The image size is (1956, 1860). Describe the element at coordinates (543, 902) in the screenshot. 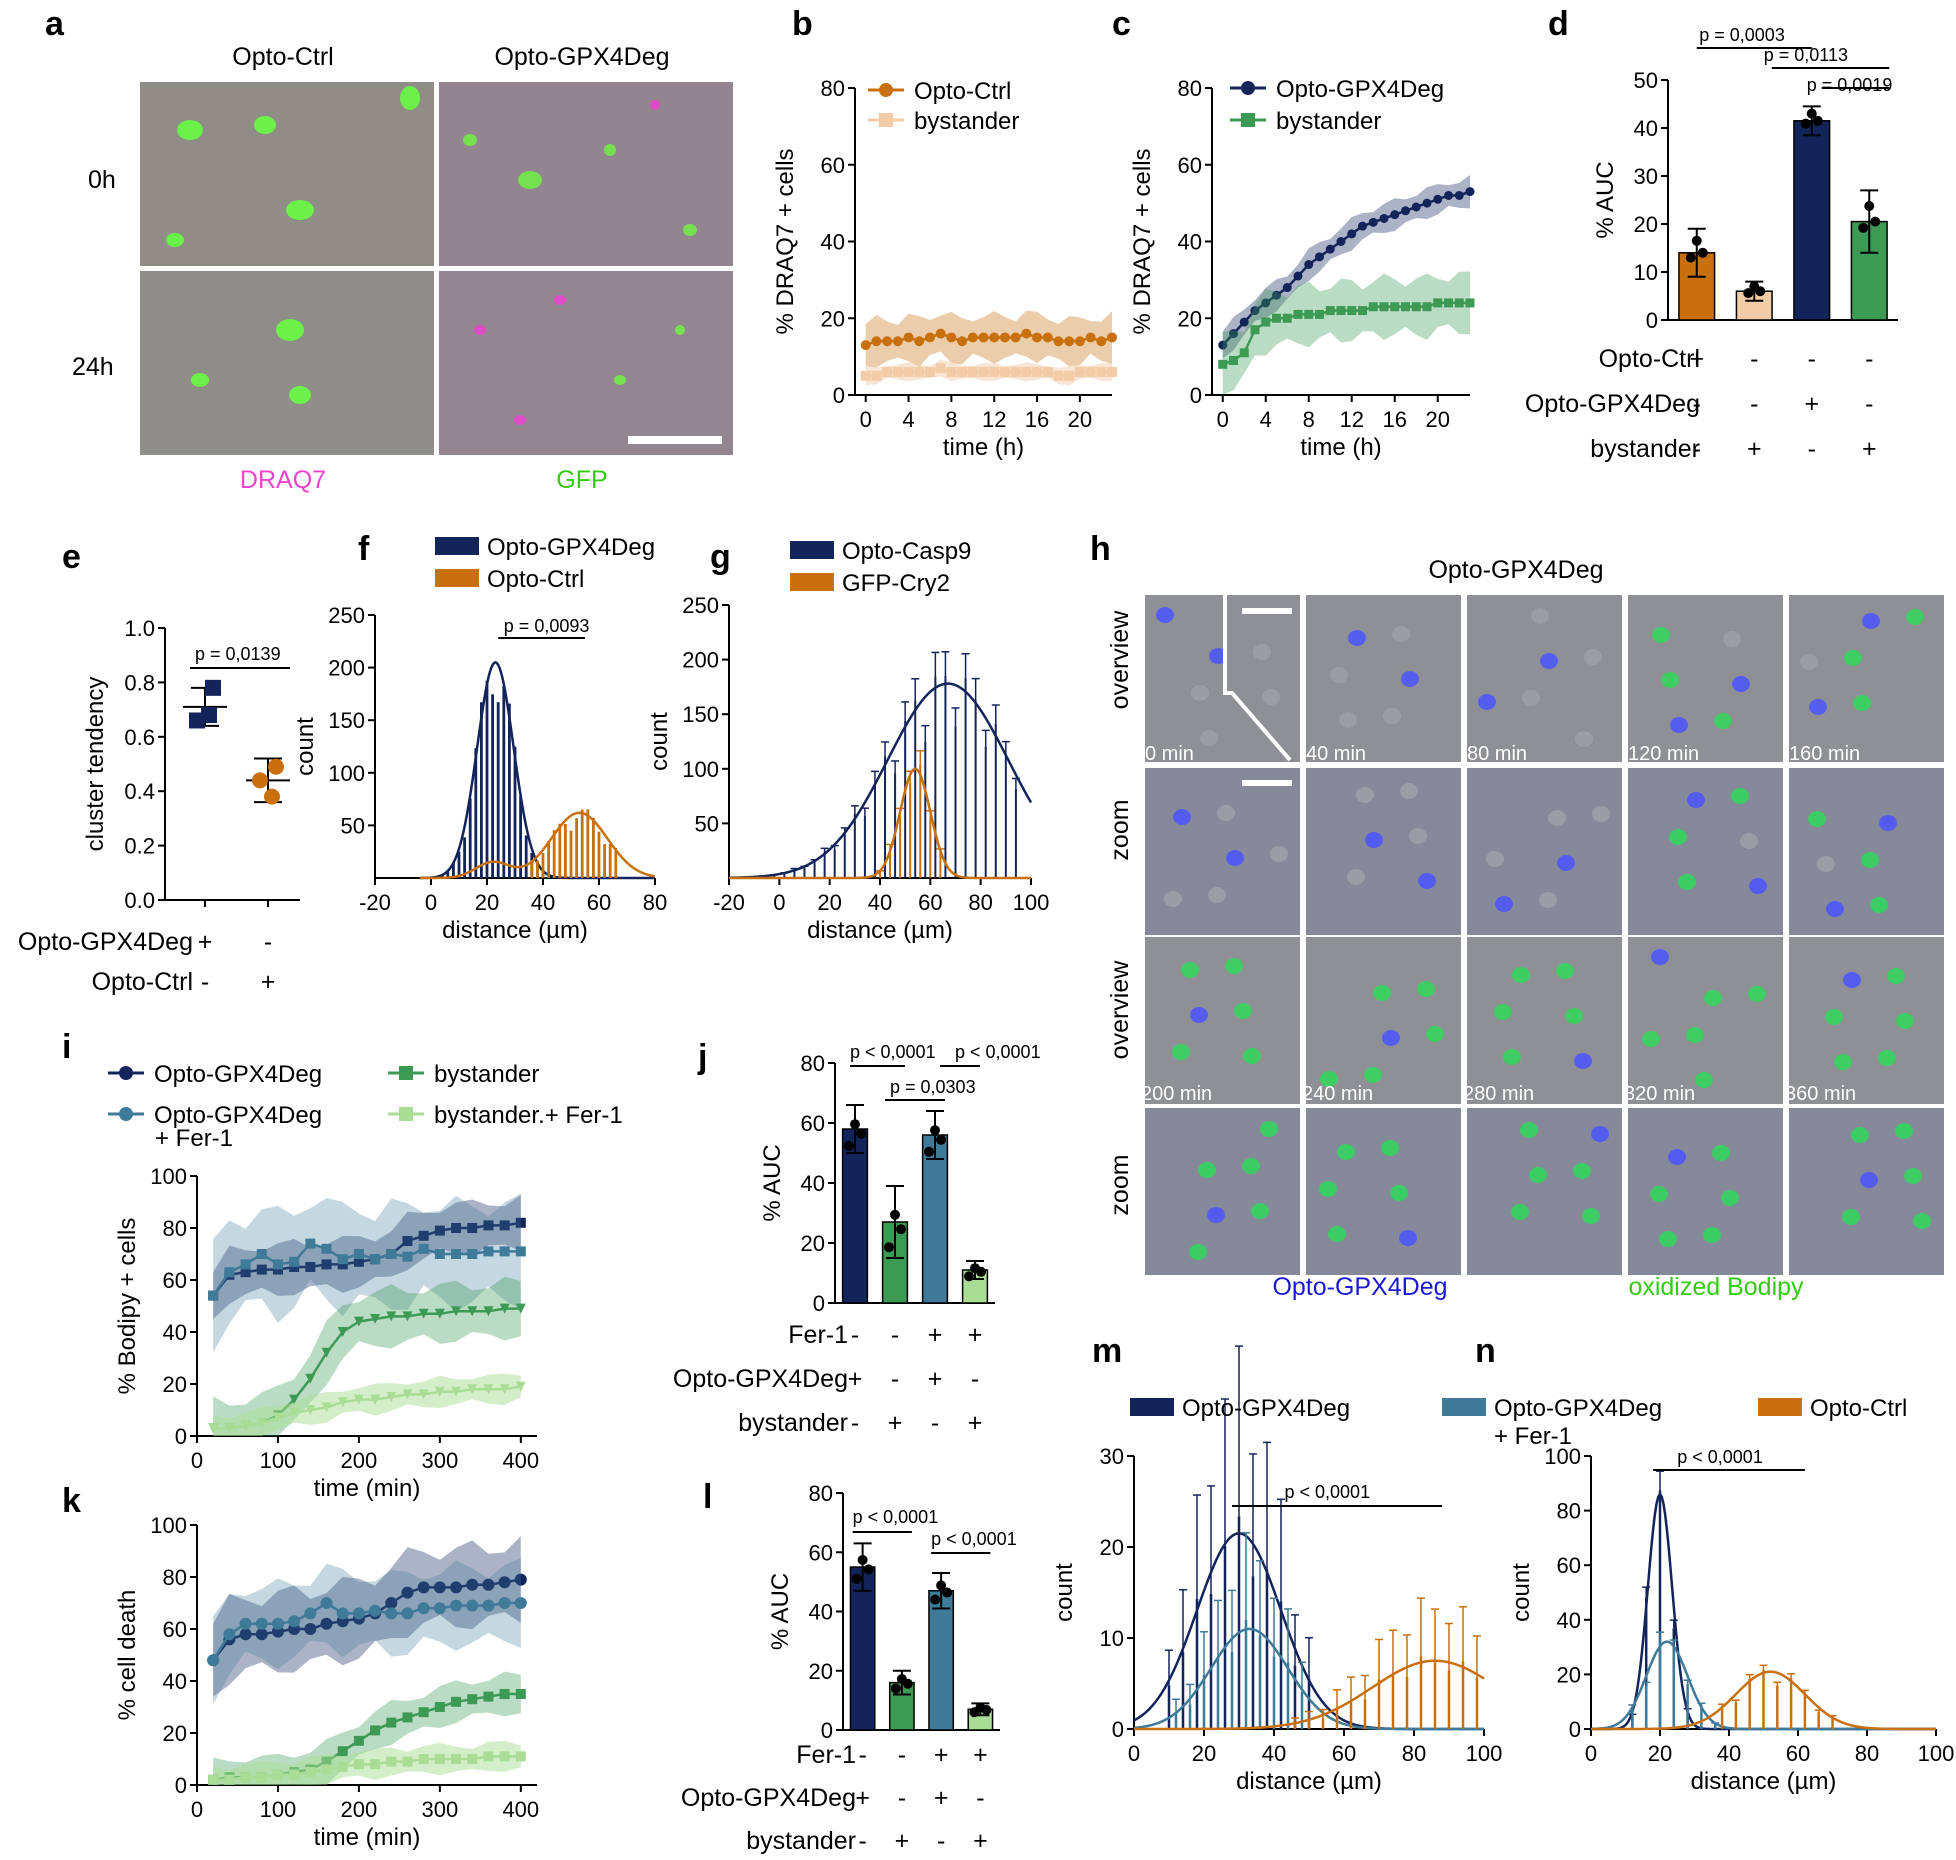

I see `x-tick-label: 40` at that location.